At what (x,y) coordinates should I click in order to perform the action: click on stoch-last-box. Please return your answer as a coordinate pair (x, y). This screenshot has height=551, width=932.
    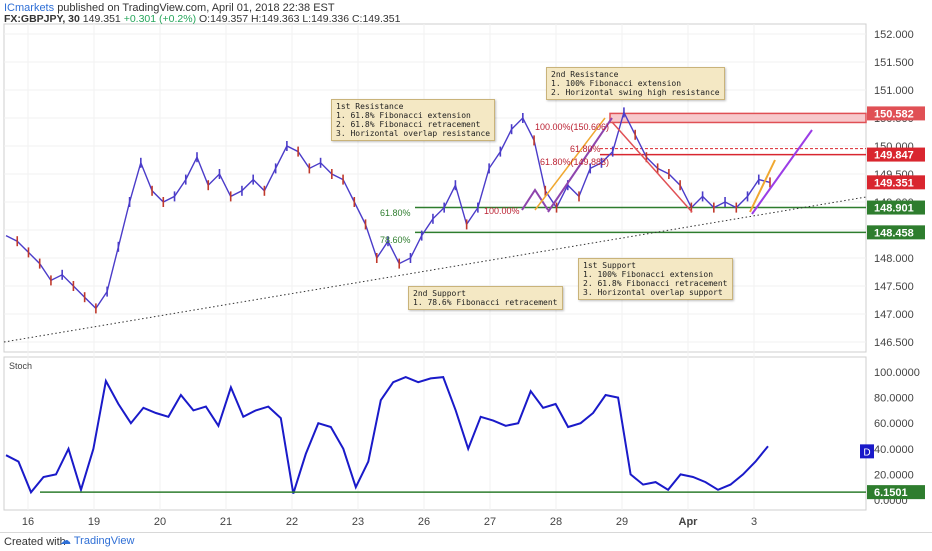
    Looking at the image, I should click on (896, 492).